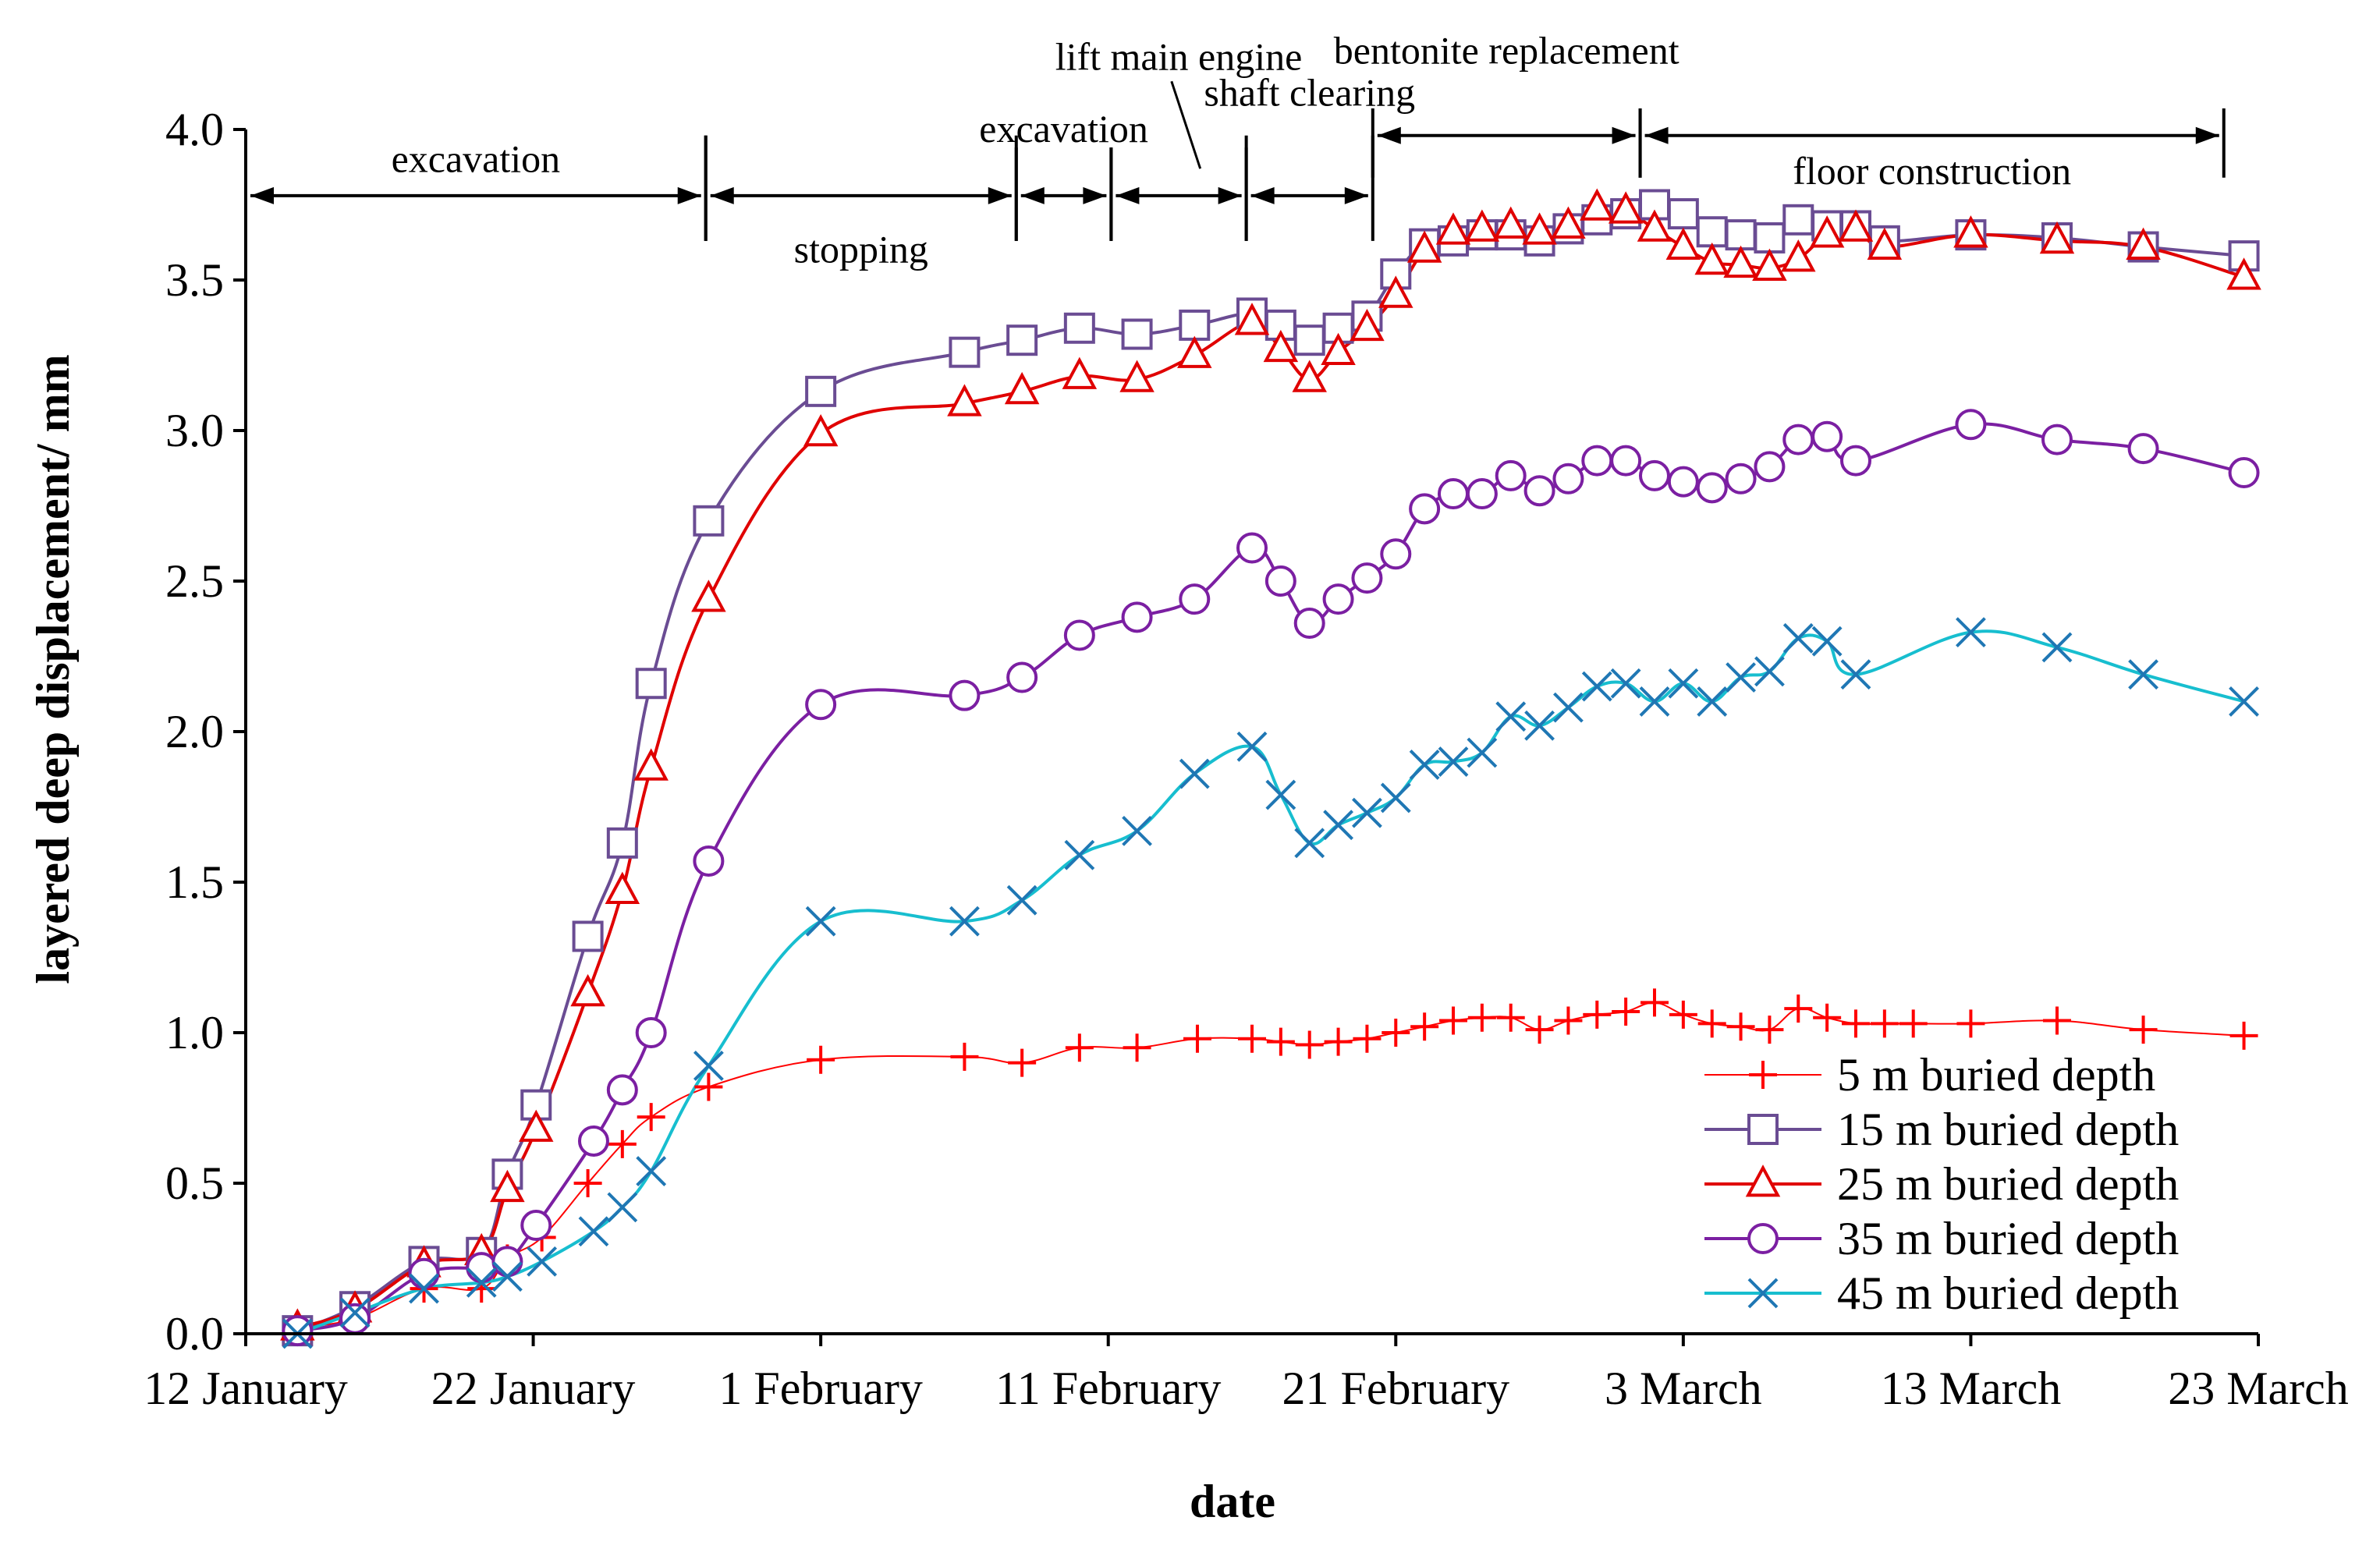 This screenshot has height=1542, width=2380. Describe the element at coordinates (1232, 1501) in the screenshot. I see `x-axis-title: date` at that location.